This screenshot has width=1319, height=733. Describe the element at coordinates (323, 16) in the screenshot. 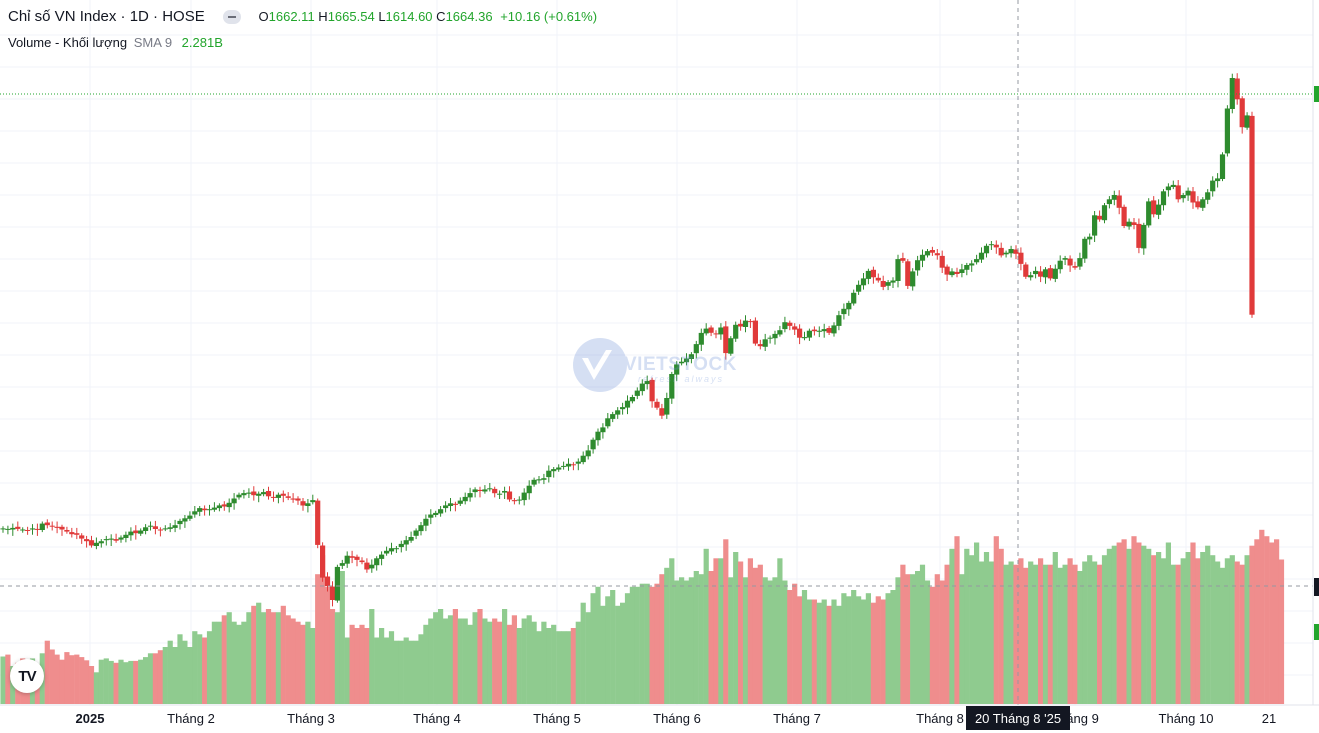

I see `high-label: H` at that location.